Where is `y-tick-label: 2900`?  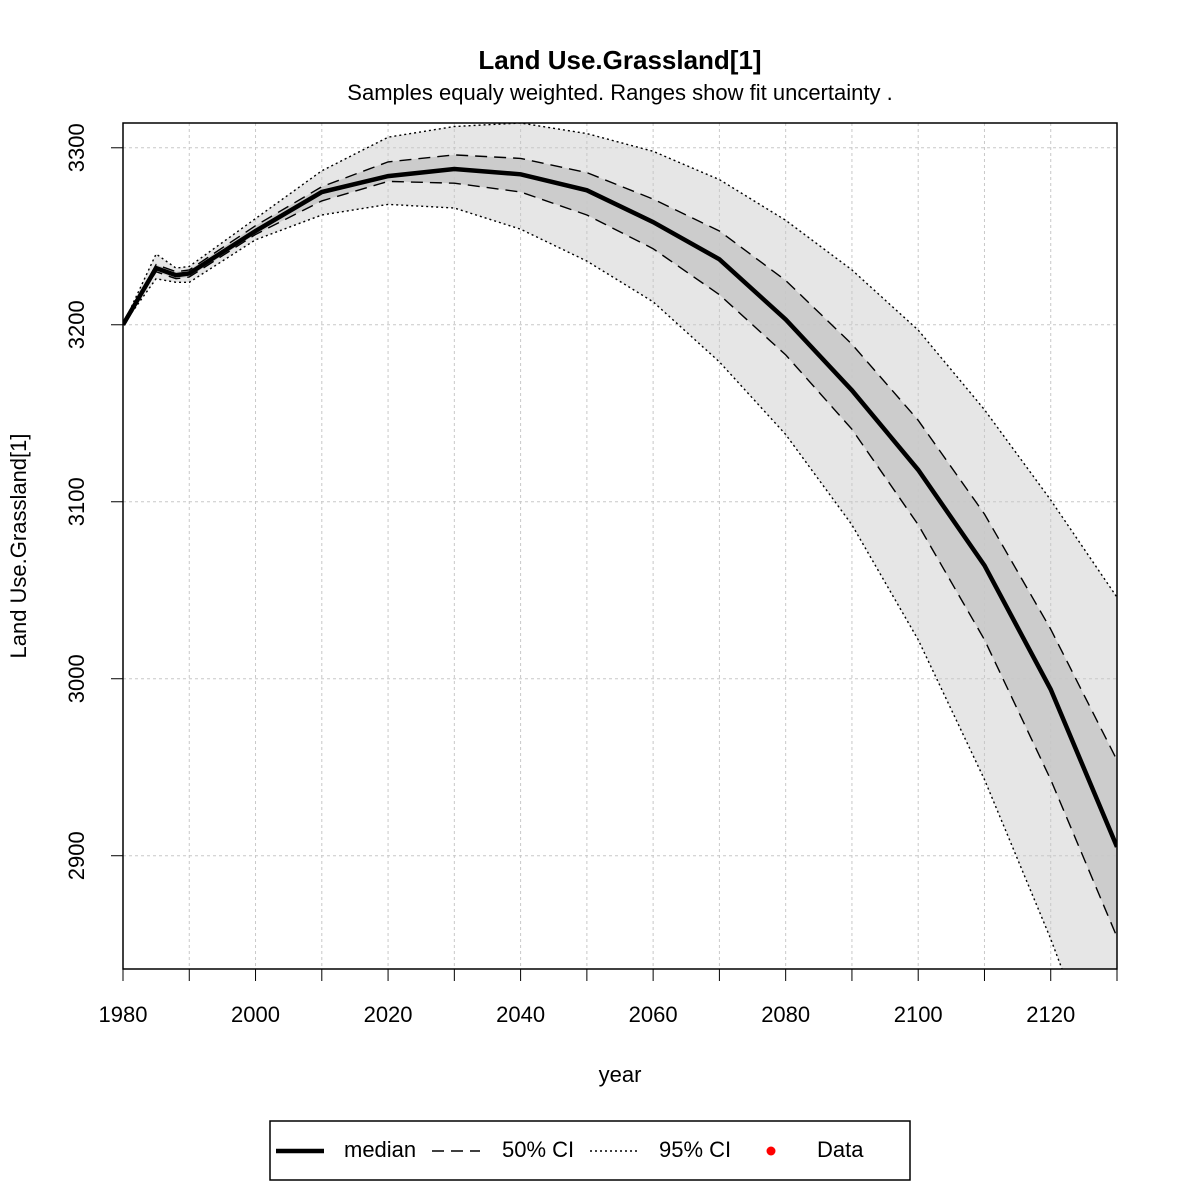 y-tick-label: 2900 is located at coordinates (76, 855).